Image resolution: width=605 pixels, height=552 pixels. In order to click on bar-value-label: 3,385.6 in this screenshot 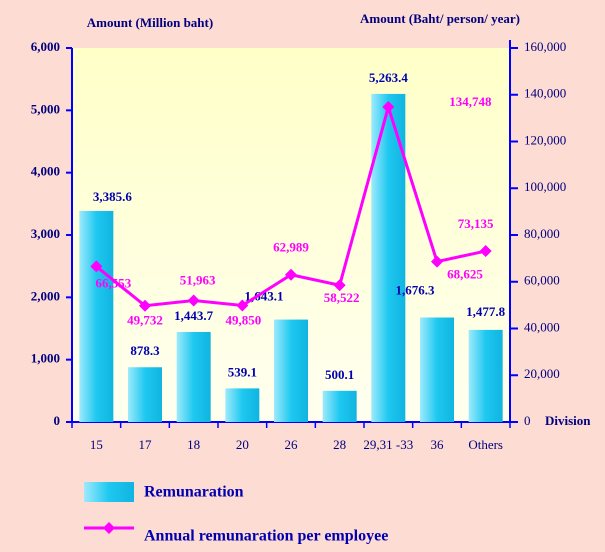, I will do `click(113, 196)`.